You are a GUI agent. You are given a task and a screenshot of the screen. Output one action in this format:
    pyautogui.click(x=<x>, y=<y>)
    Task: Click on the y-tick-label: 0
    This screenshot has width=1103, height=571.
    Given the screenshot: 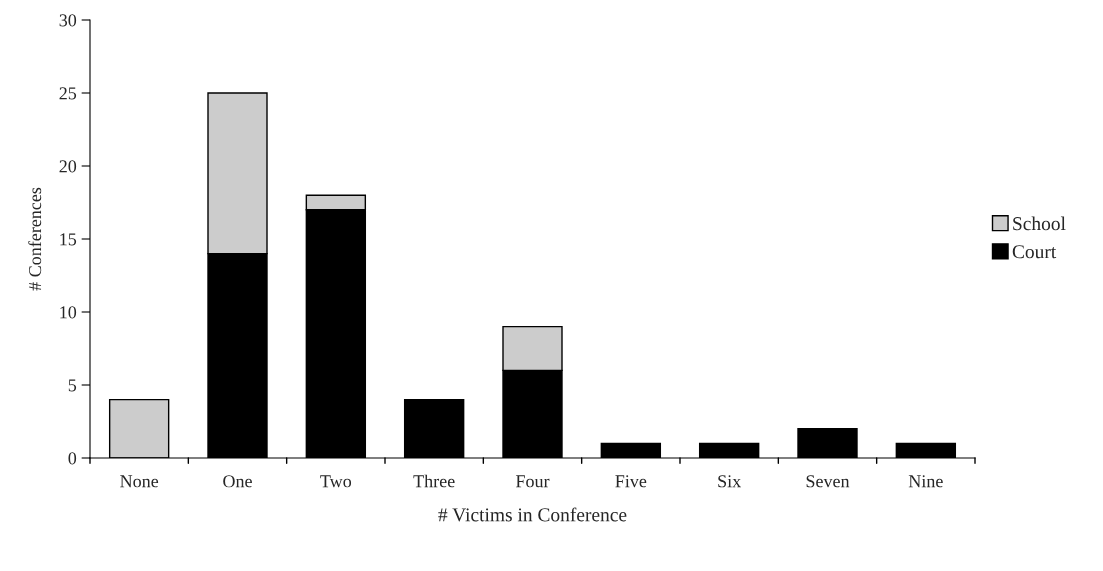 What is the action you would take?
    pyautogui.click(x=72, y=458)
    